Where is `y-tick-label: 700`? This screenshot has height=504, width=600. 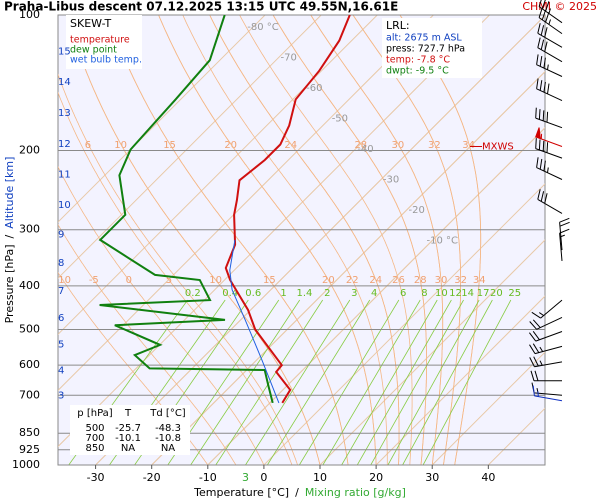
y-tick-label: 700 is located at coordinates (29, 394).